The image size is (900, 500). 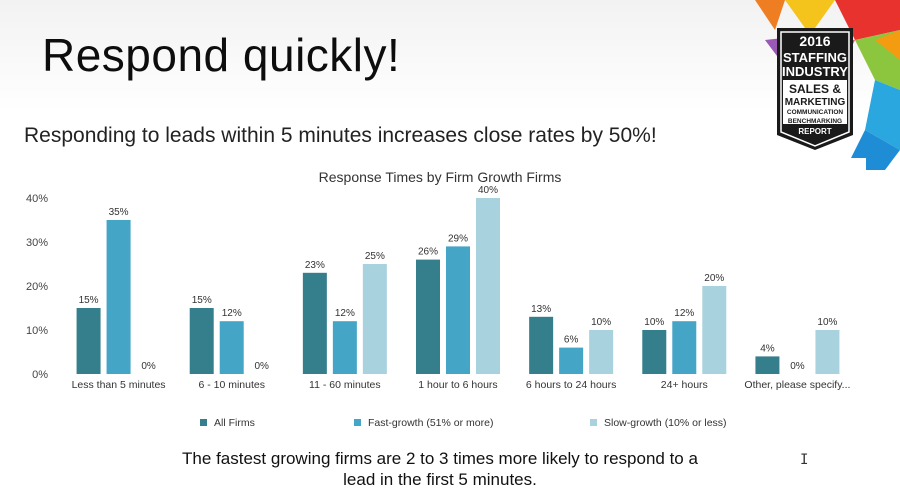 What do you see at coordinates (37, 199) in the screenshot?
I see `y-tick-label: 40%` at bounding box center [37, 199].